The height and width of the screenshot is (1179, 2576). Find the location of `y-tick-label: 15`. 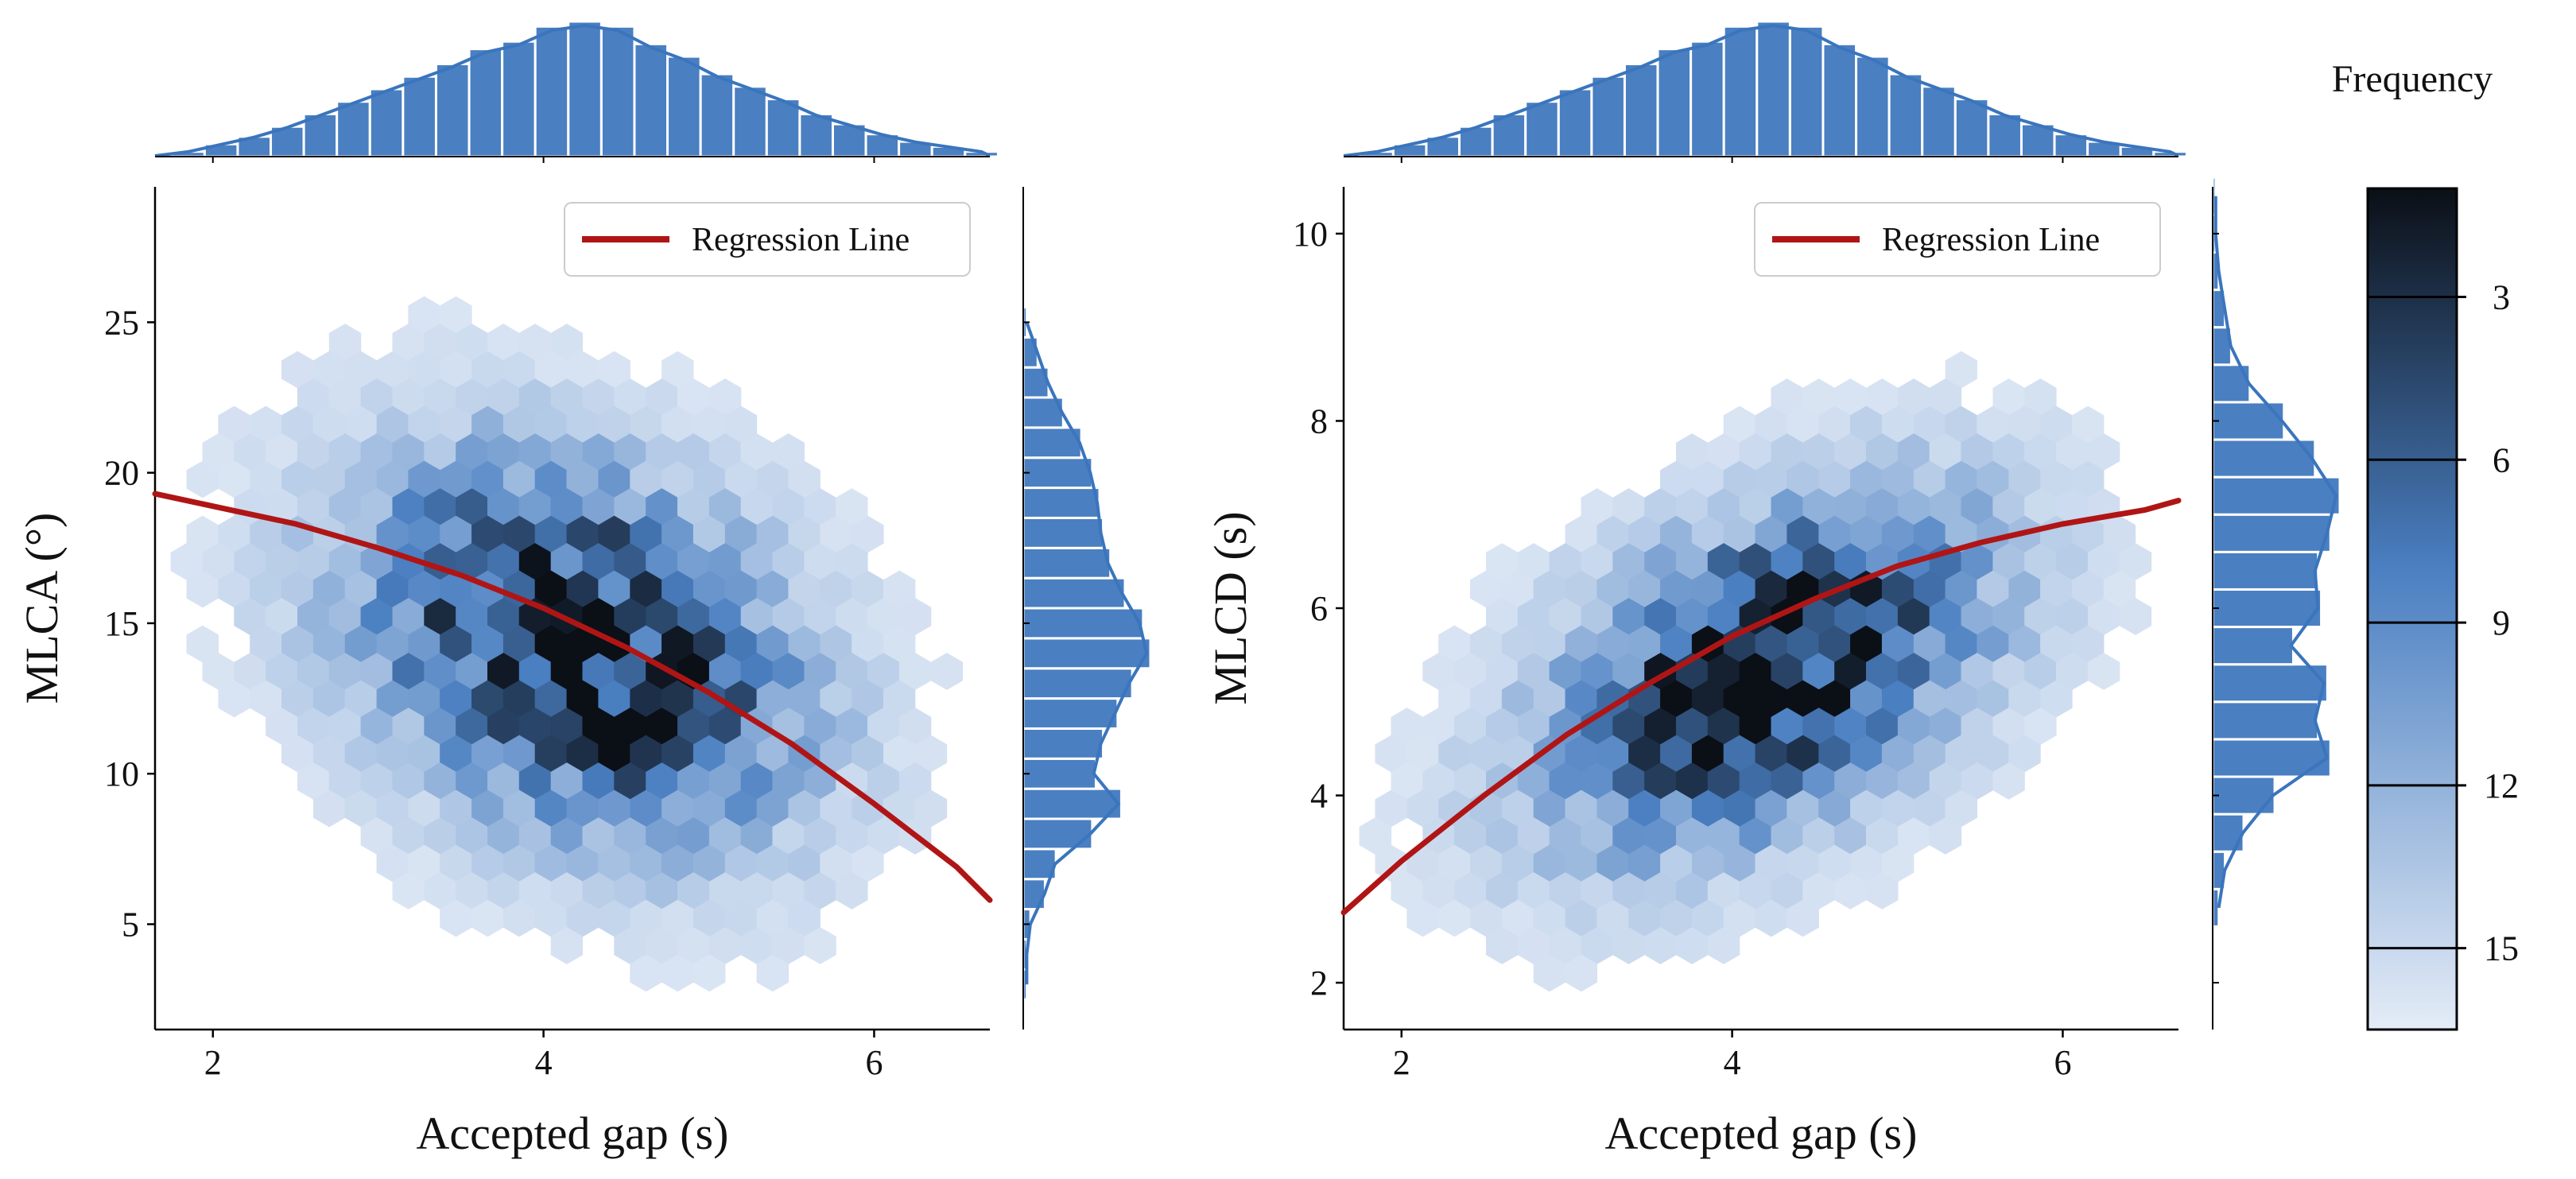

y-tick-label: 15 is located at coordinates (121, 623).